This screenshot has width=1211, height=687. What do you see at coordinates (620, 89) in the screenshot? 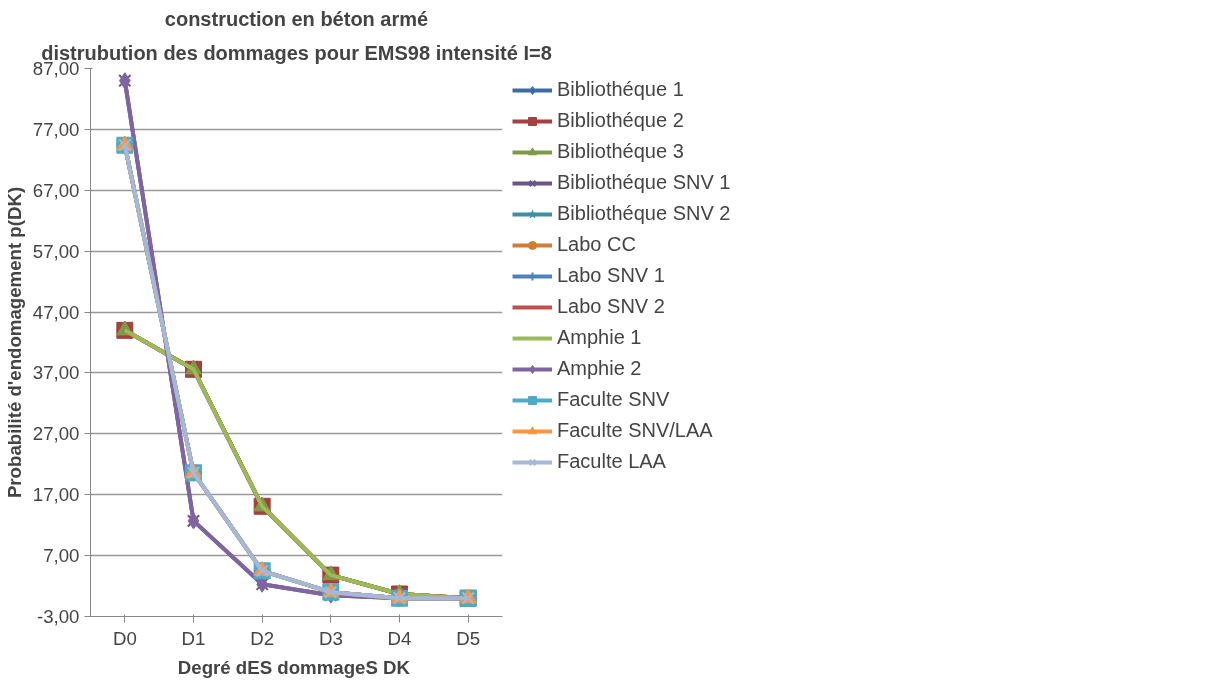
I see `legend-label: Bibliothéque 1` at bounding box center [620, 89].